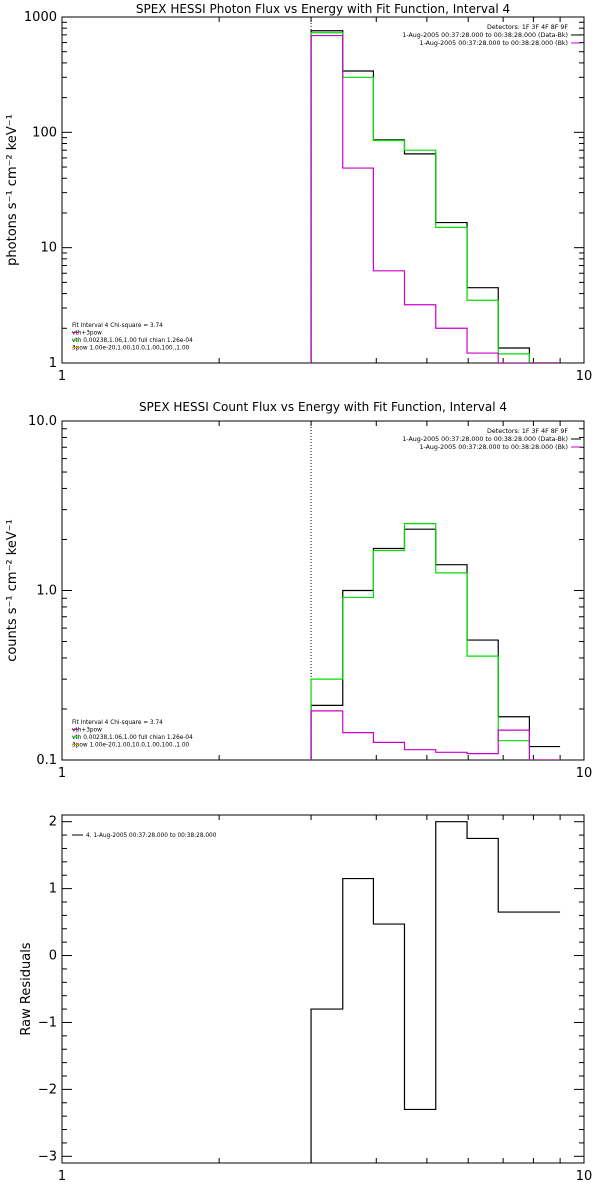 The width and height of the screenshot is (600, 1200). What do you see at coordinates (53, 956) in the screenshot?
I see `y-tick-label: 0` at bounding box center [53, 956].